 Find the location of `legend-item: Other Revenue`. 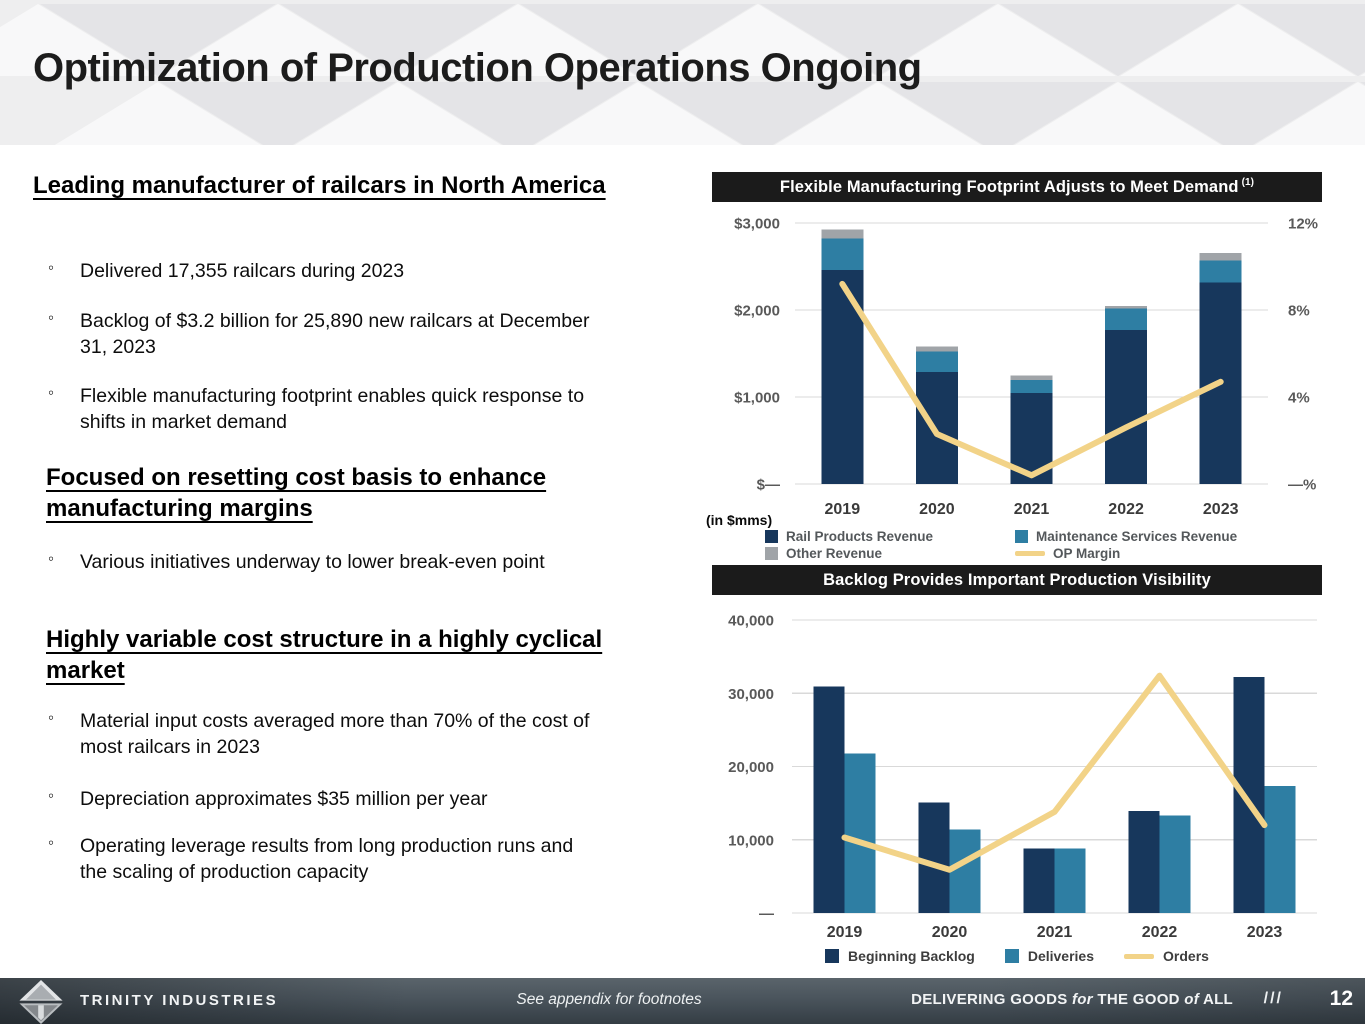

legend-item: Other Revenue is located at coordinates (823, 553).